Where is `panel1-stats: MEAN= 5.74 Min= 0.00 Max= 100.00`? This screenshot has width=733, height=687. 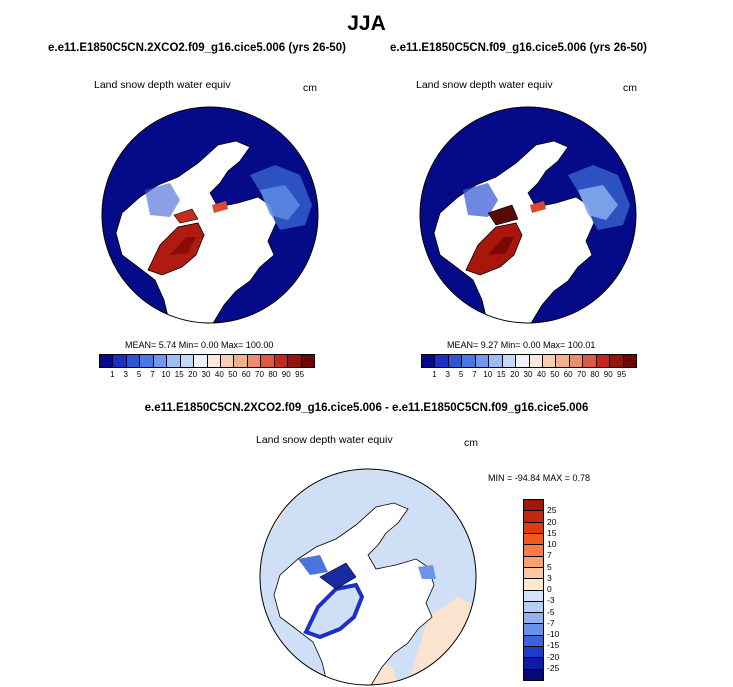
panel1-stats: MEAN= 5.74 Min= 0.00 Max= 100.00 is located at coordinates (199, 345).